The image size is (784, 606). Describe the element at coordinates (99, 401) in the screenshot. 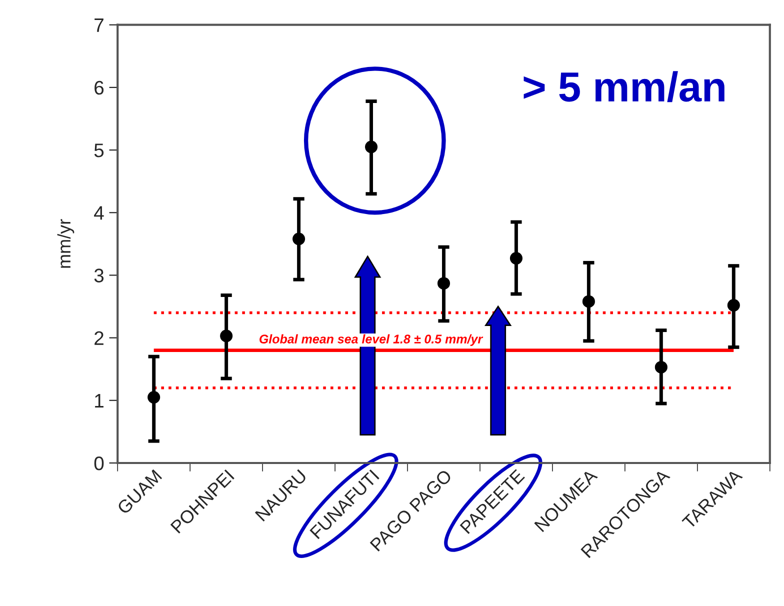

I see `y-tick-label: 1` at that location.